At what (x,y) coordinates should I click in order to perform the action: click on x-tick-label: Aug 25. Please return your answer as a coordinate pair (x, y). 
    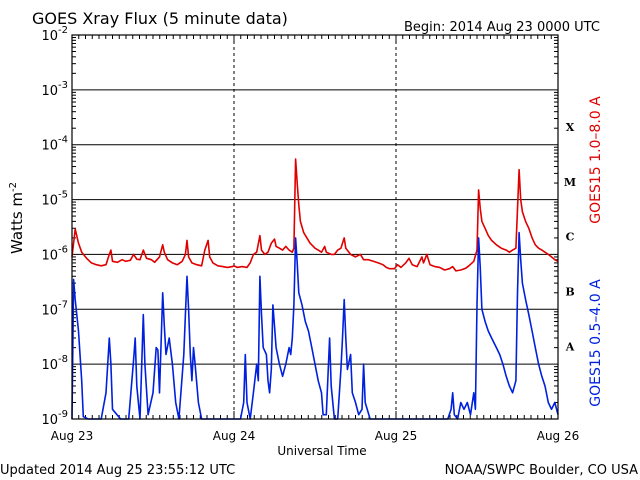
    Looking at the image, I should click on (396, 436).